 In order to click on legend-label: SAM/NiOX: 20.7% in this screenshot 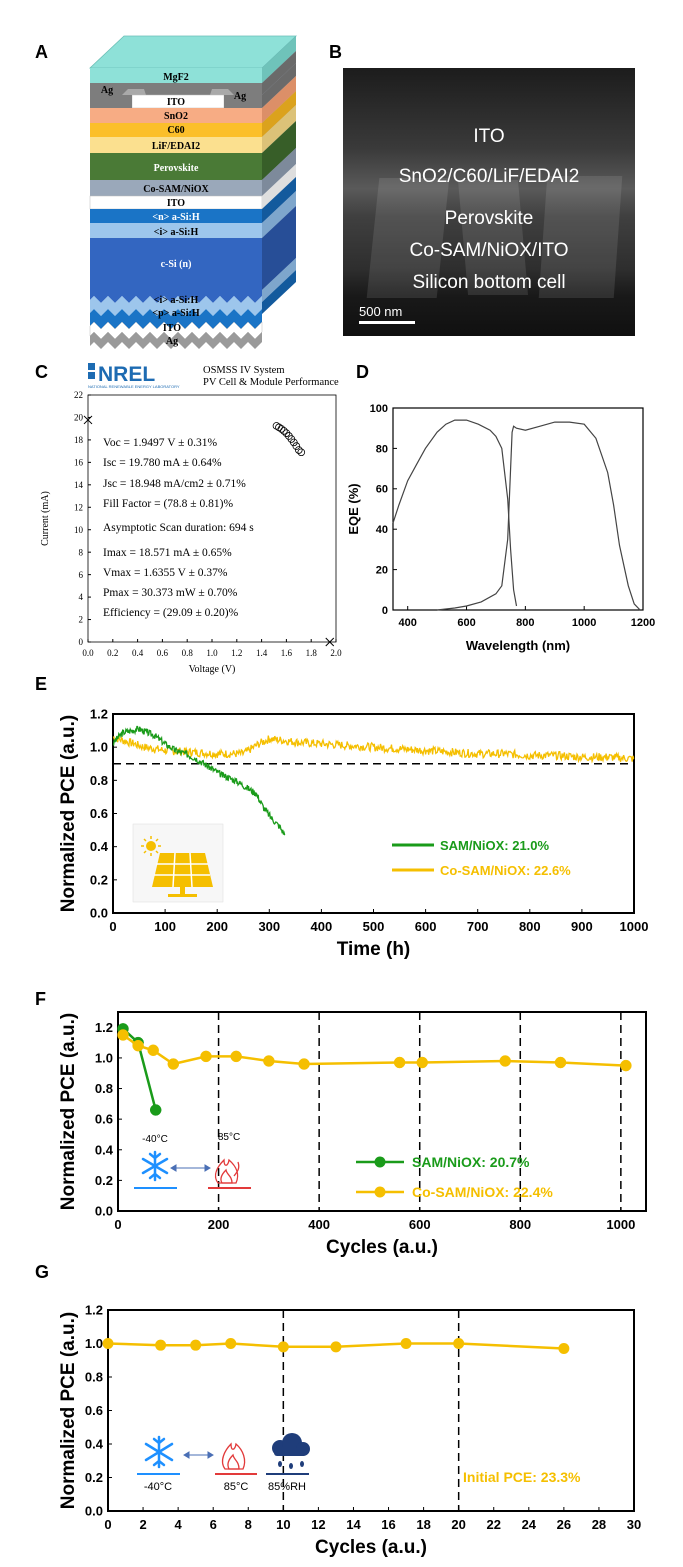, I will do `click(471, 1162)`.